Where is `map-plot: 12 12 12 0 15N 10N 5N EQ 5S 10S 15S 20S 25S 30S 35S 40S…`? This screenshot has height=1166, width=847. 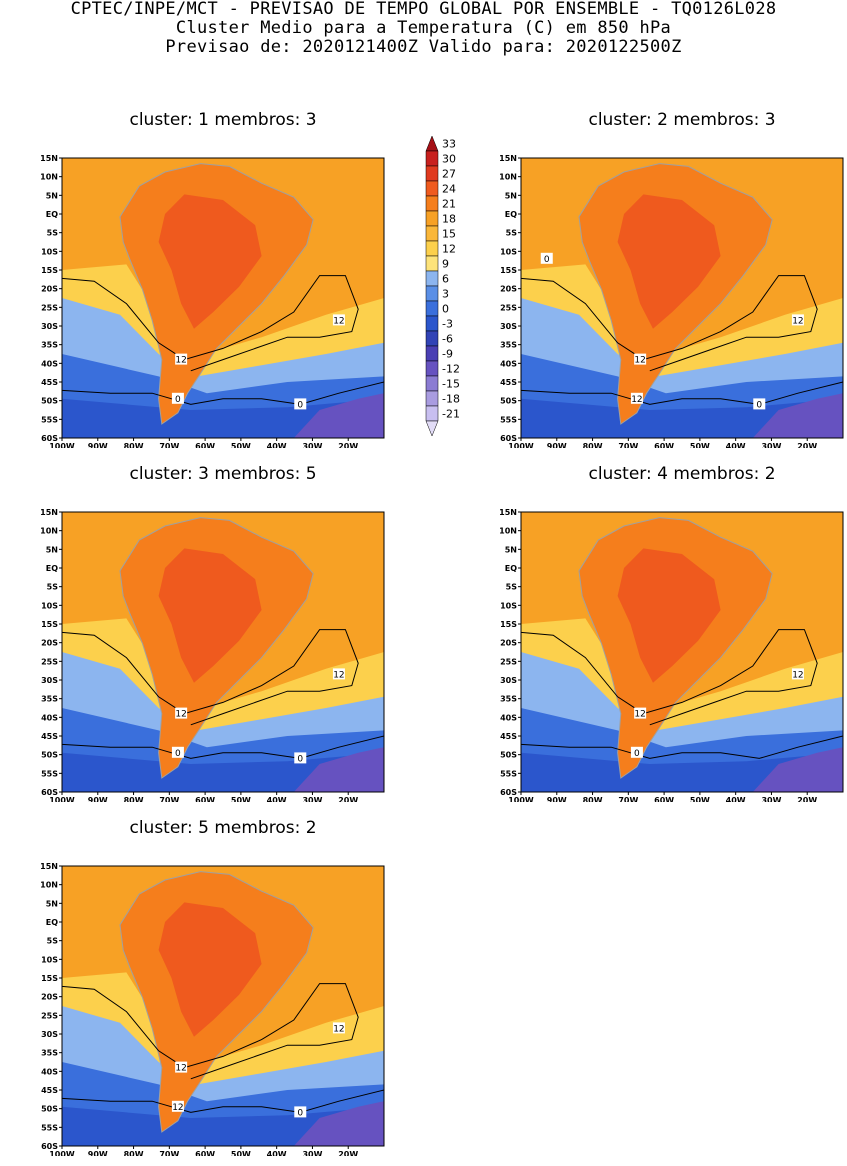 map-plot: 12 12 12 0 15N 10N 5N EQ 5S 10S 15S 20S 25S 30S 35S 40S… is located at coordinates (212, 1009).